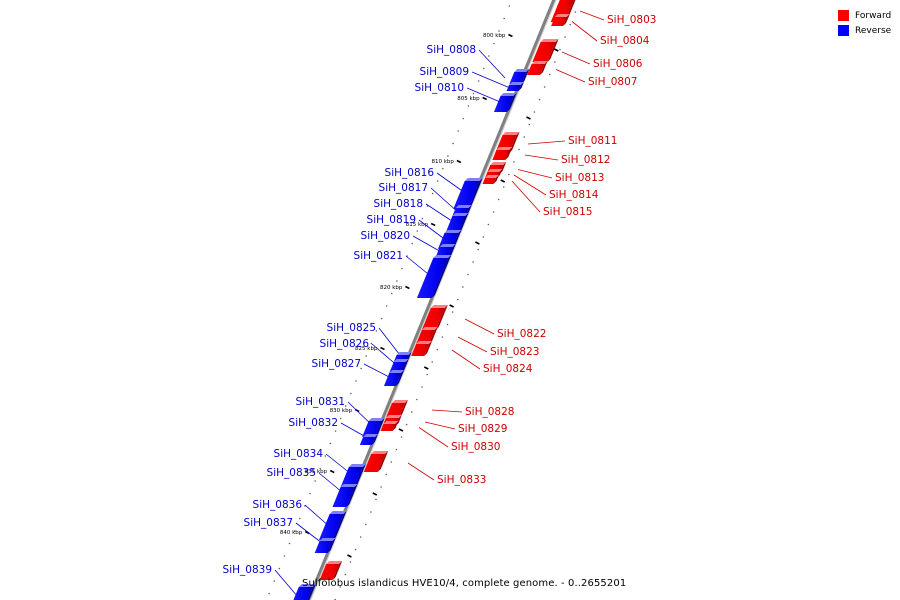 Image resolution: width=900 pixels, height=600 pixels. What do you see at coordinates (509, 153) in the screenshot?
I see `gene-sih-0812-side` at bounding box center [509, 153].